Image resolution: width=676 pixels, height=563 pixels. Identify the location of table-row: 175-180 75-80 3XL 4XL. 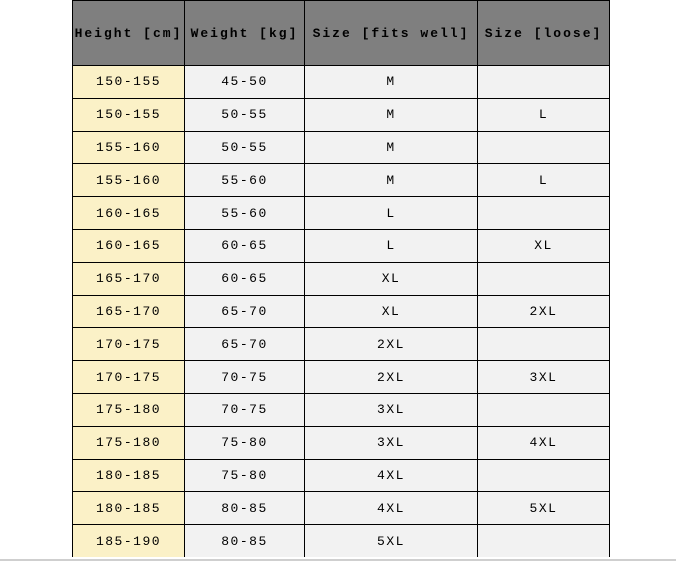
(341, 442).